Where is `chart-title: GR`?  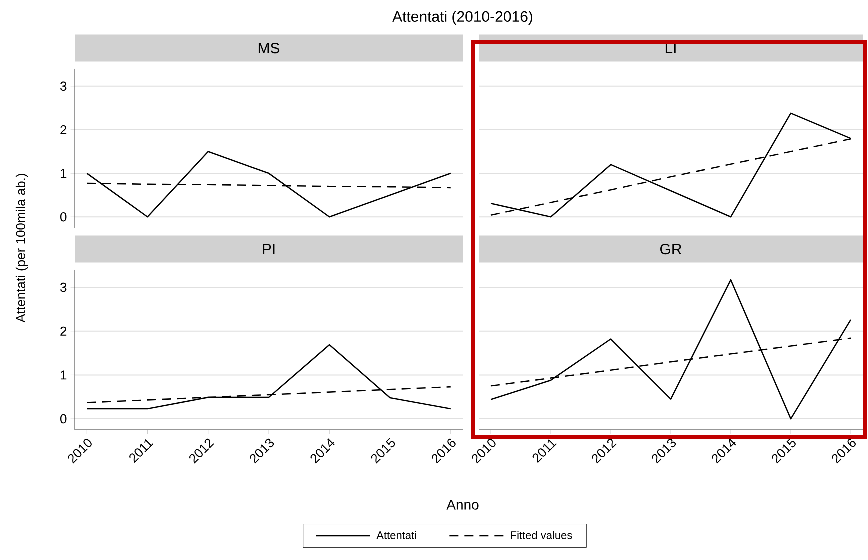
chart-title: GR is located at coordinates (671, 249).